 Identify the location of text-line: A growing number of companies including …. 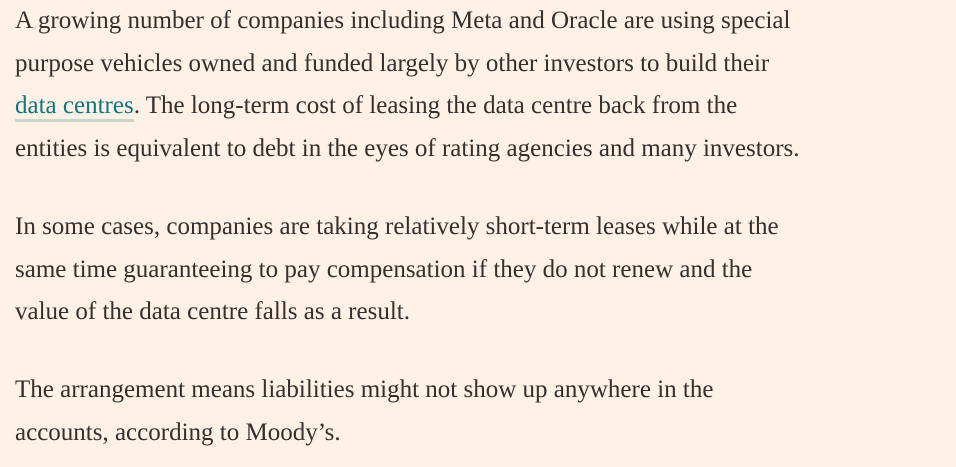
(403, 20).